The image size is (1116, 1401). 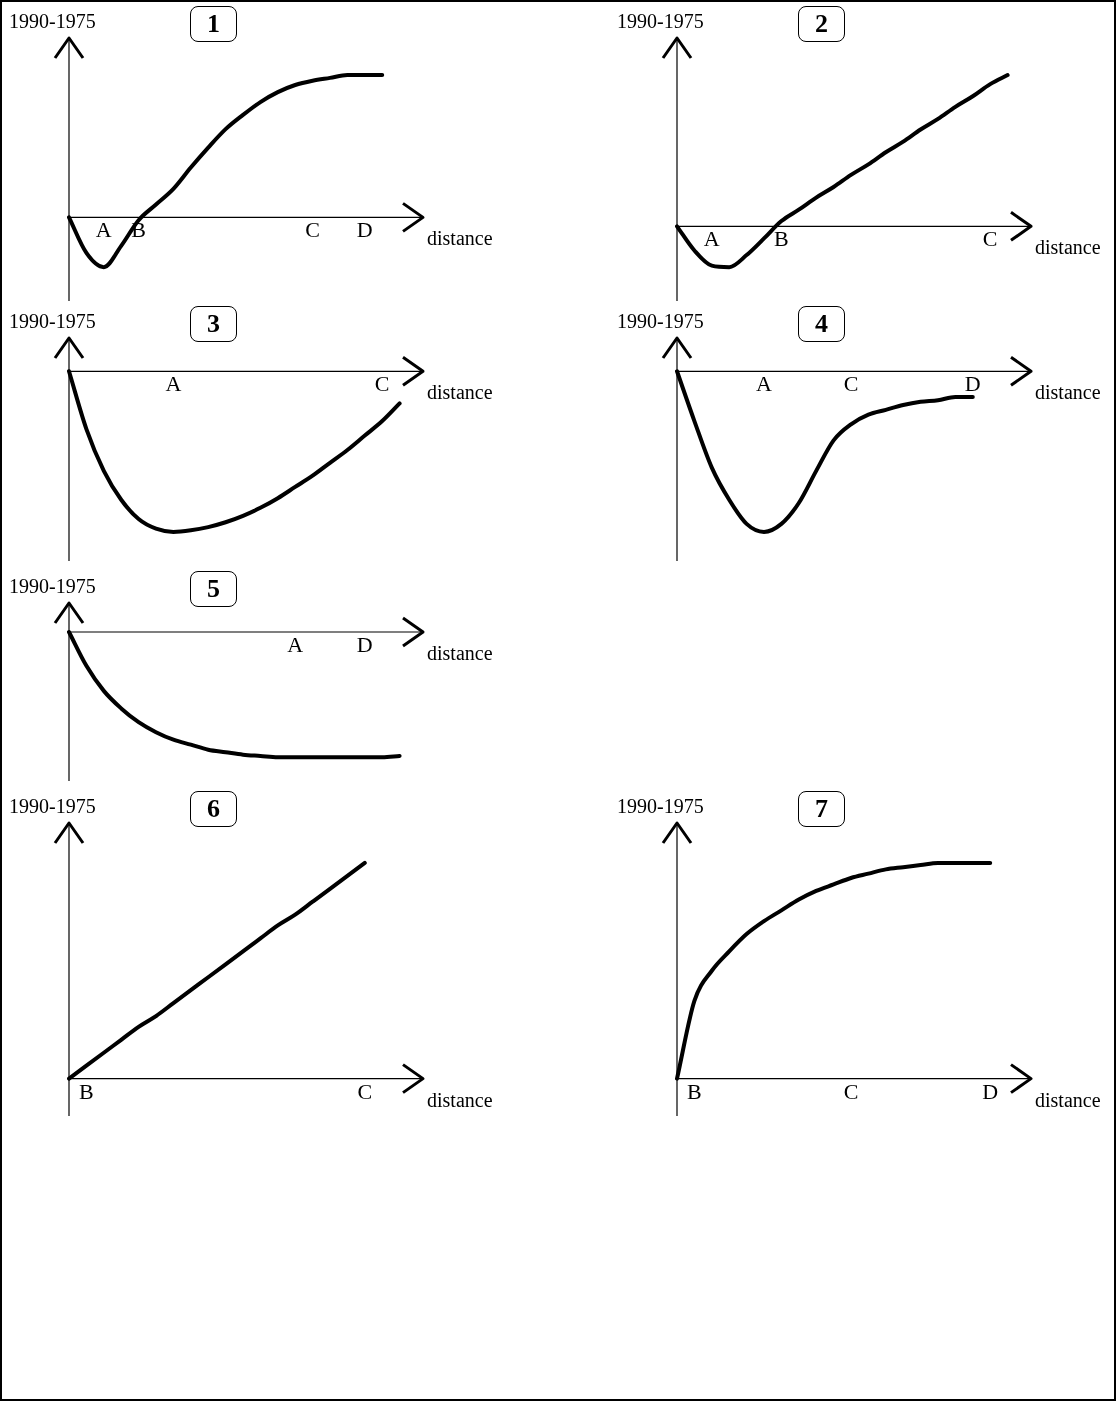 What do you see at coordinates (821, 809) in the screenshot?
I see `chart-title: 7` at bounding box center [821, 809].